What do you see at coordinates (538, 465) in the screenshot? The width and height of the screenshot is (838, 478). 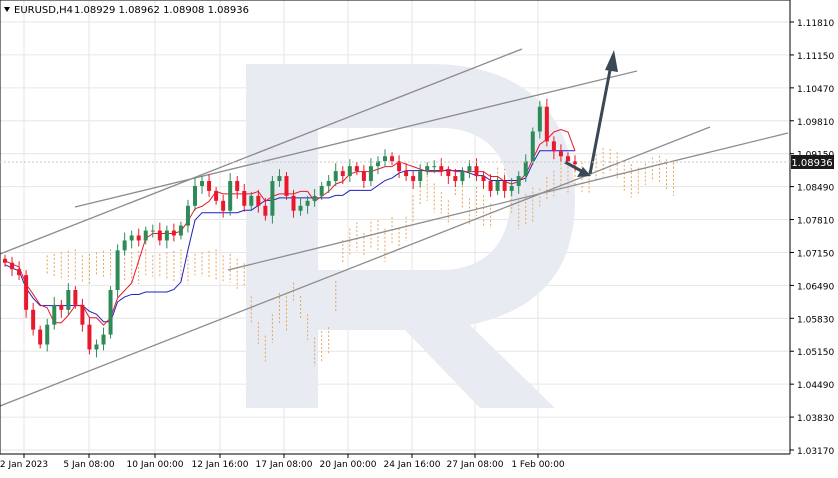 I see `x-tick-label: 1 Feb 00:00` at bounding box center [538, 465].